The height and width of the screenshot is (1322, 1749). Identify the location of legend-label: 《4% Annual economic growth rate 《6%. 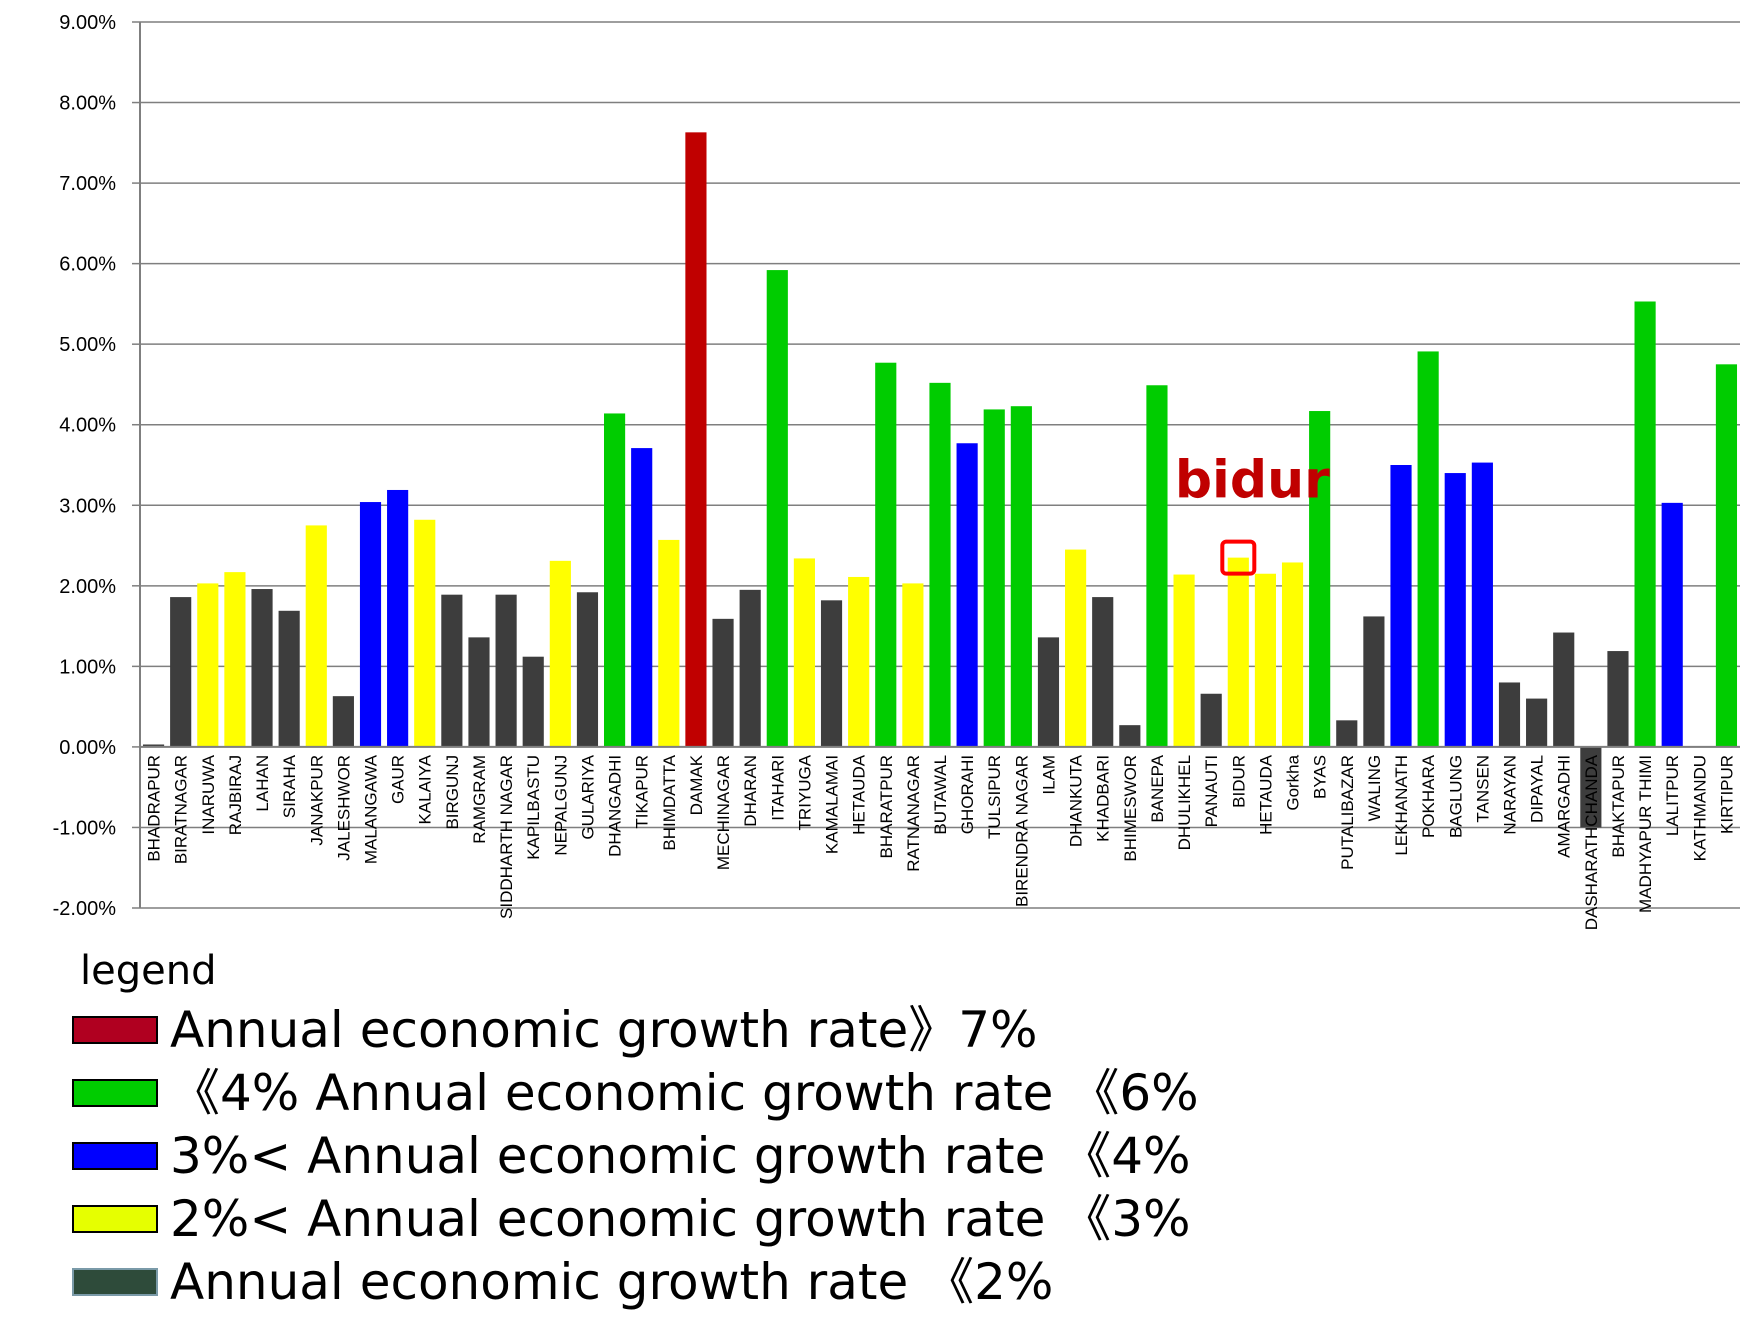
(684, 1092).